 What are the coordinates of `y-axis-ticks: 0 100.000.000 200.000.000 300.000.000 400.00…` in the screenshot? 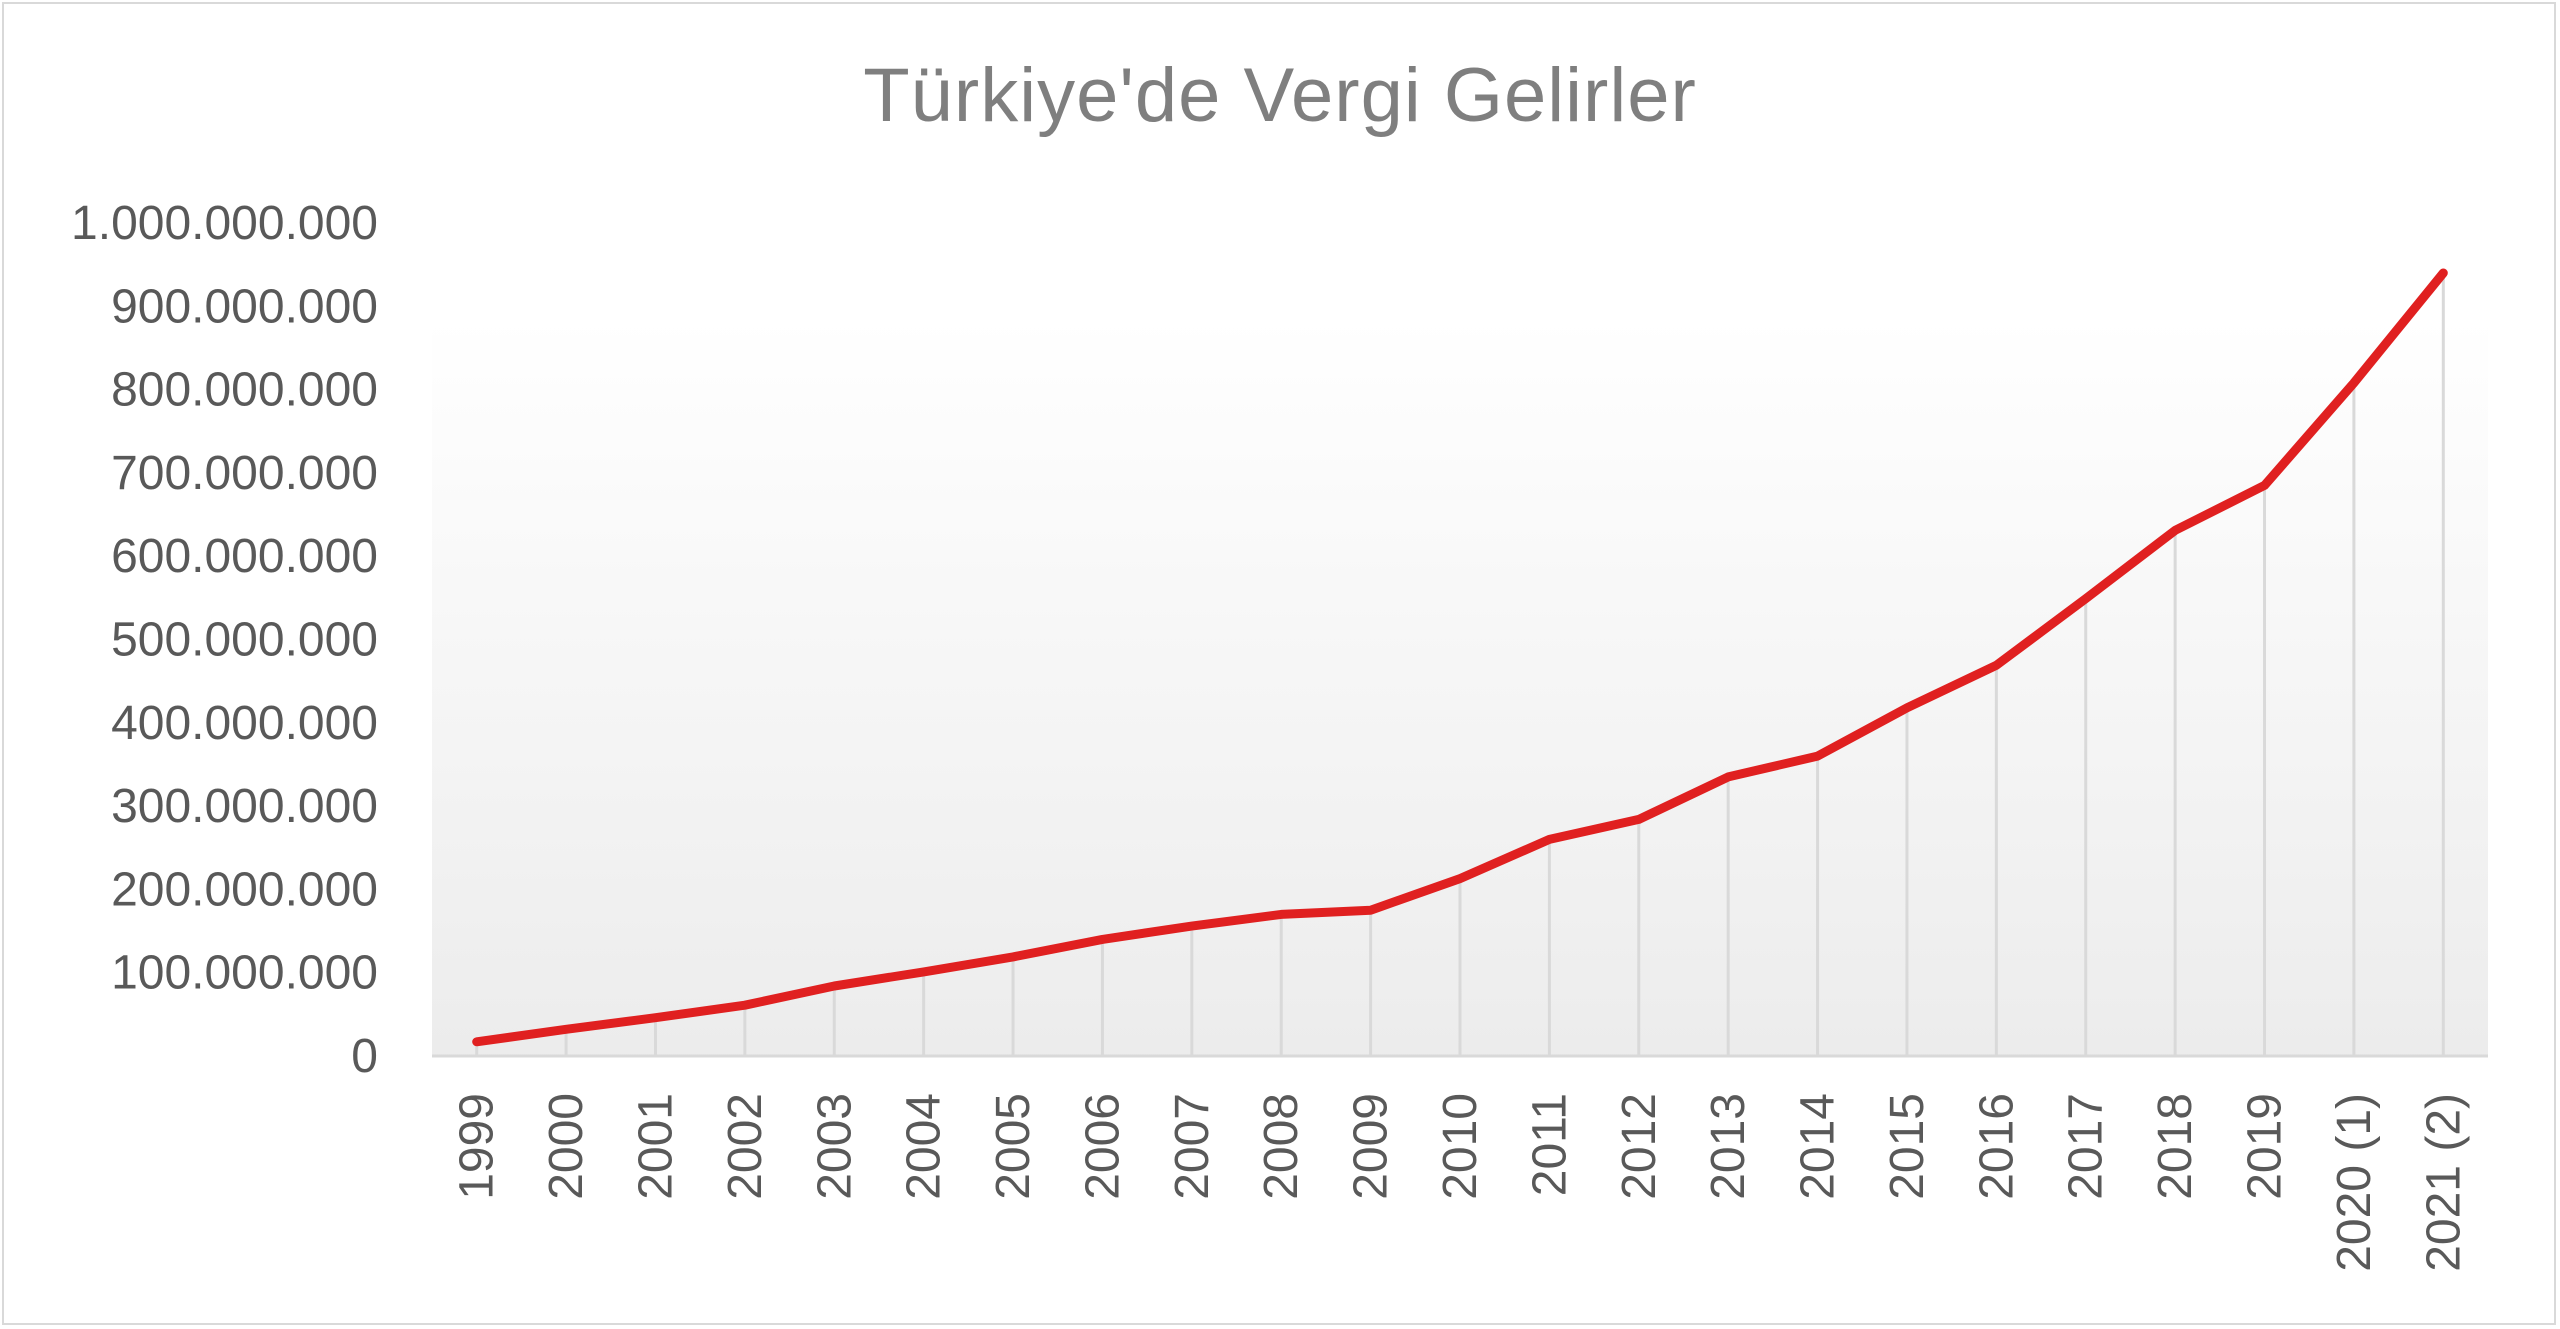 It's located at (224, 640).